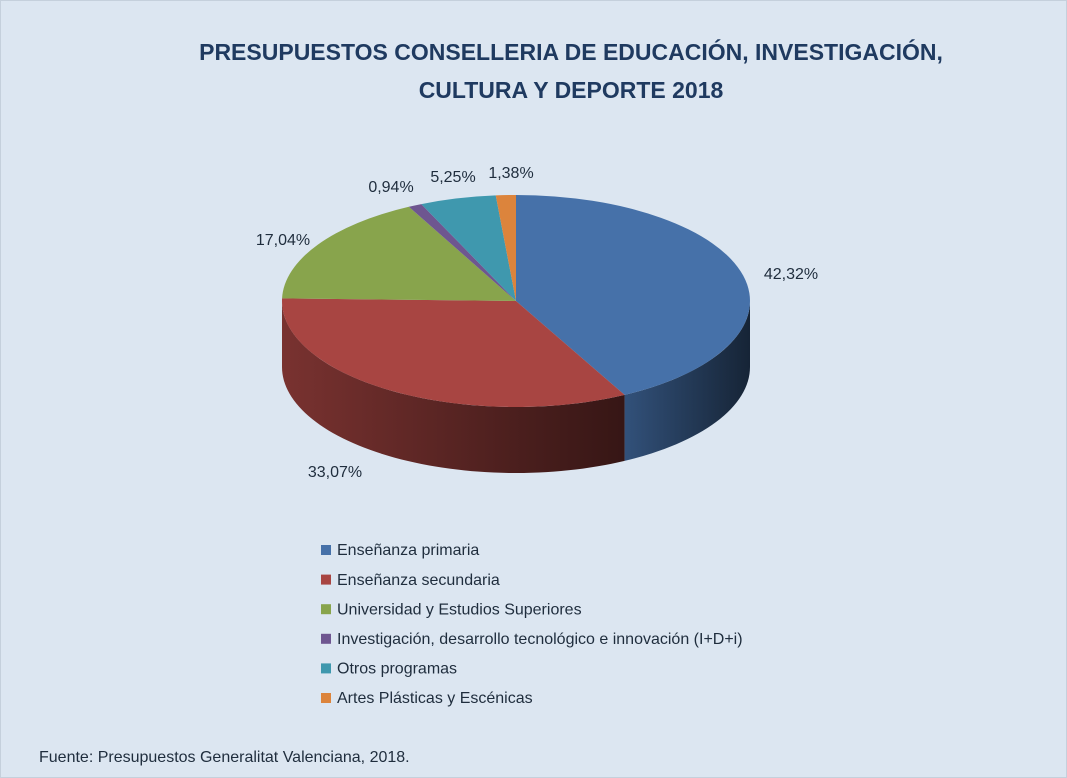  What do you see at coordinates (791, 274) in the screenshot?
I see `data-label: 42,32%` at bounding box center [791, 274].